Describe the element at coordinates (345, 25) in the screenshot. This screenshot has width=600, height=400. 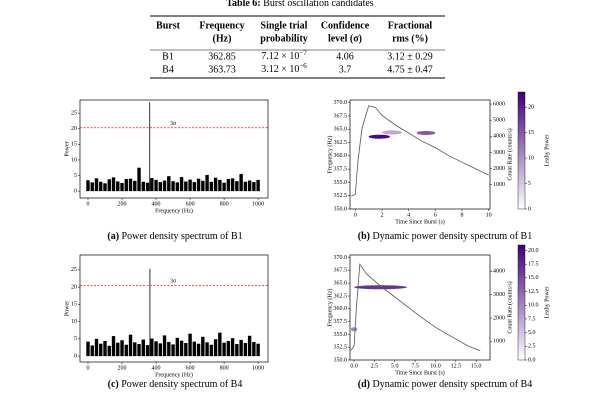
I see `table-header: Confidence` at that location.